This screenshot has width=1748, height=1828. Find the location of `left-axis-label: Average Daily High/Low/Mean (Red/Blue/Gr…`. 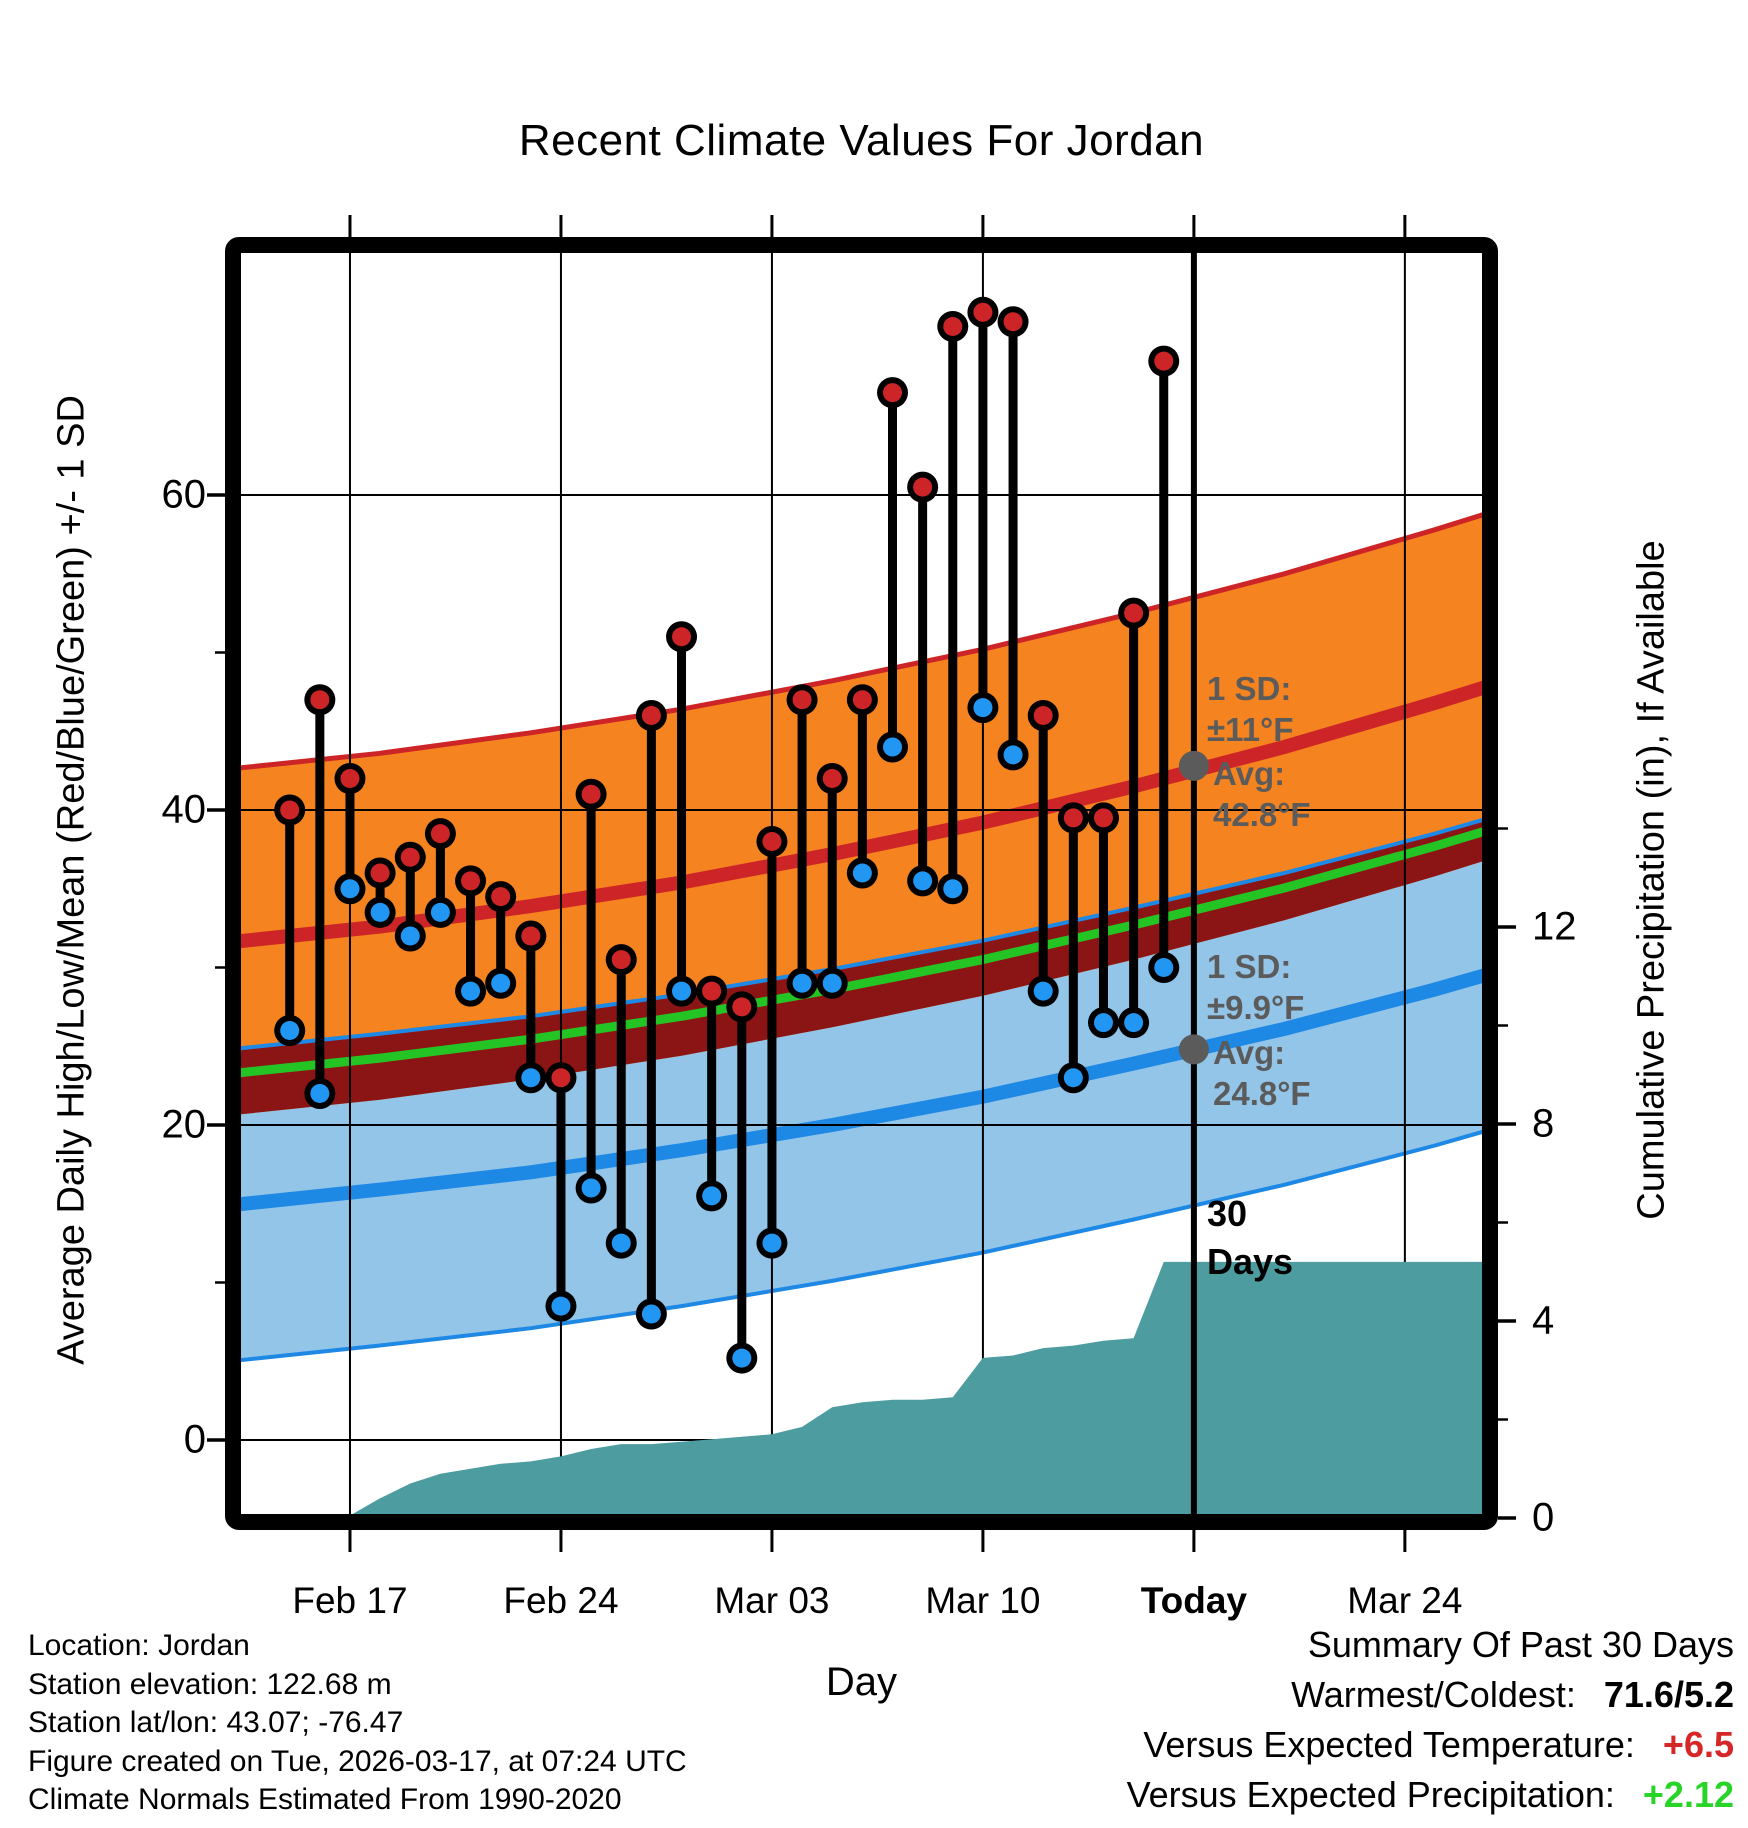

left-axis-label: Average Daily High/Low/Mean (Red/Blue/Gr… is located at coordinates (71, 880).